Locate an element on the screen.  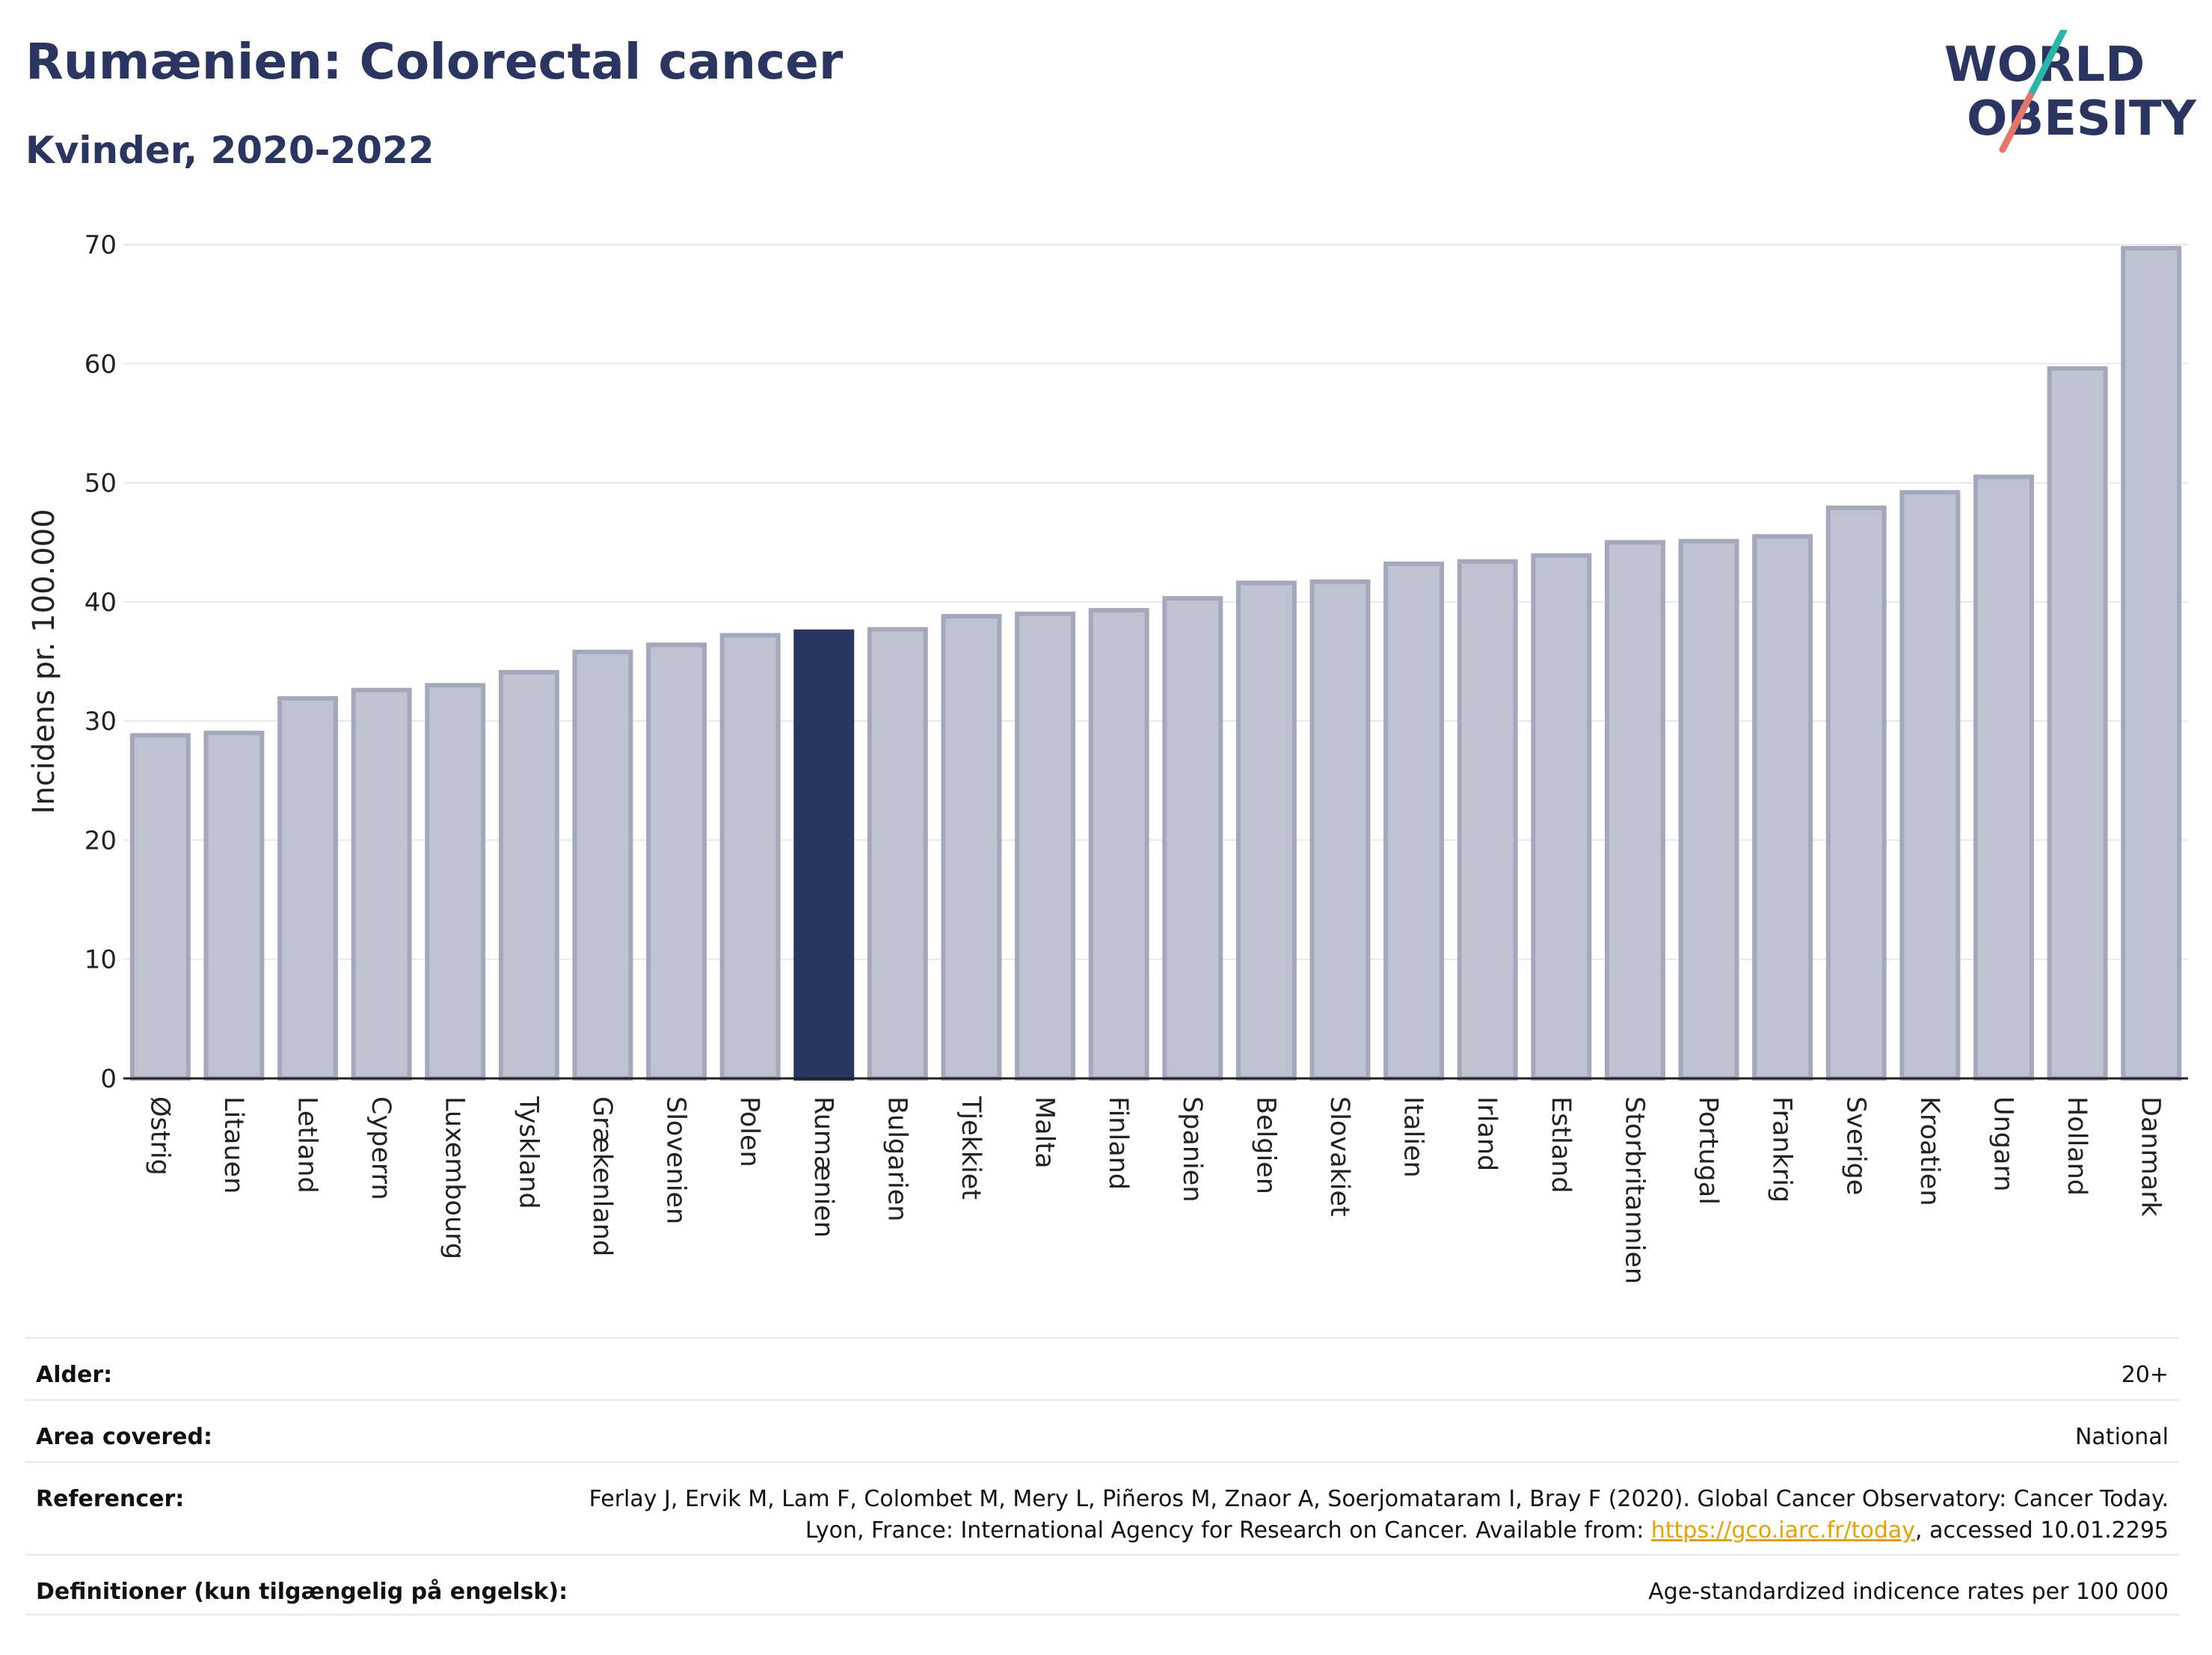
bar-sverige is located at coordinates (1856, 793).